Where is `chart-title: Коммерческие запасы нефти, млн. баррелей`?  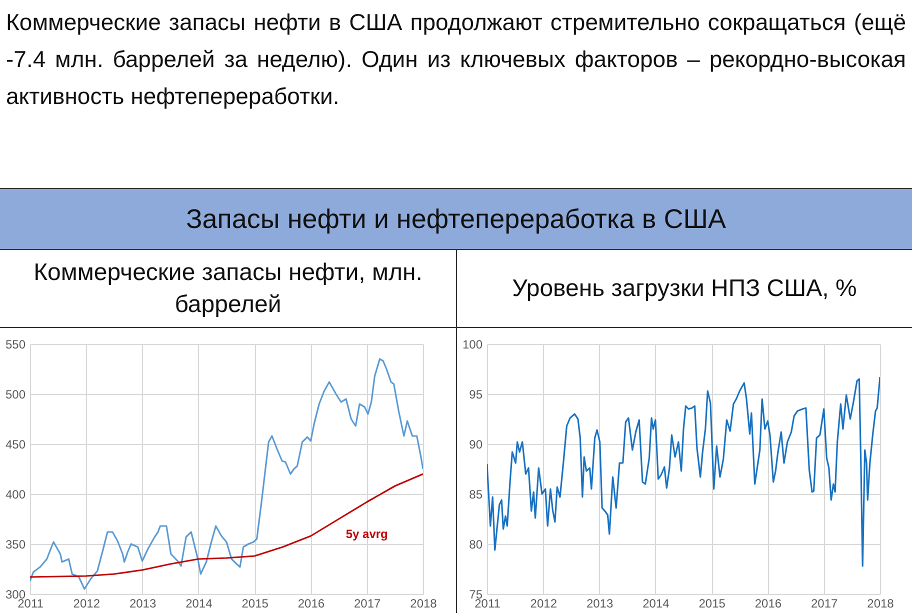
chart-title: Коммерческие запасы нефти, млн. баррелей is located at coordinates (228, 289).